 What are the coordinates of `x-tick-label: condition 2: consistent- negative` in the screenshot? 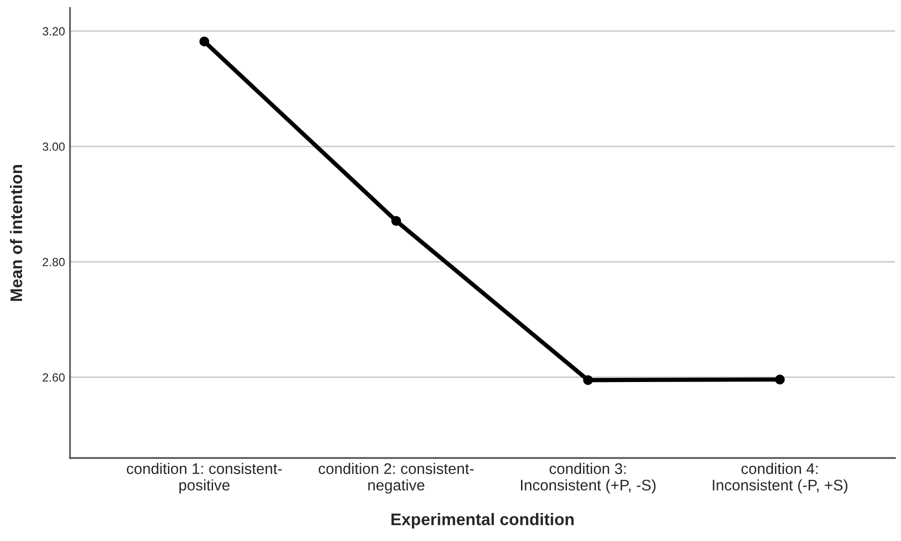 It's located at (396, 478).